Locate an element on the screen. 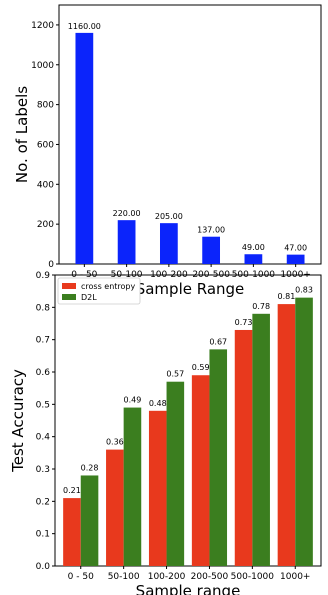 The image size is (328, 595). y-tick-label: 800 is located at coordinates (45, 106).